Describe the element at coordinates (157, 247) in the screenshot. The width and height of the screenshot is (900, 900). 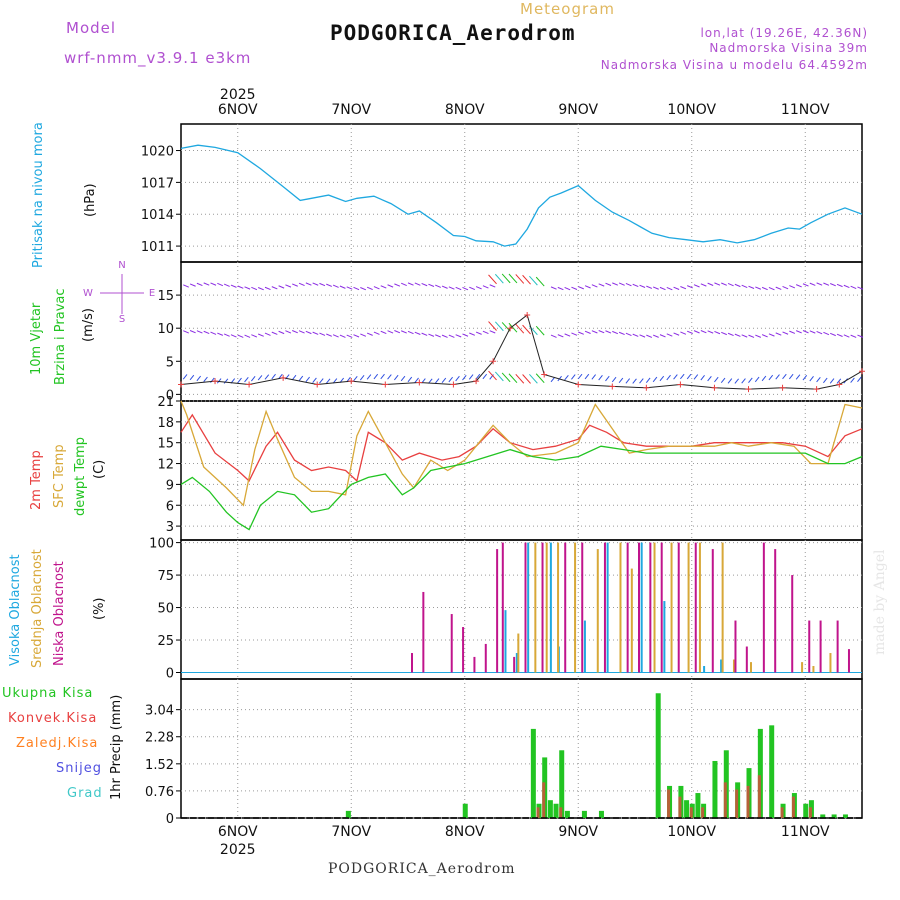
I see `y-tick-label: 1011` at that location.